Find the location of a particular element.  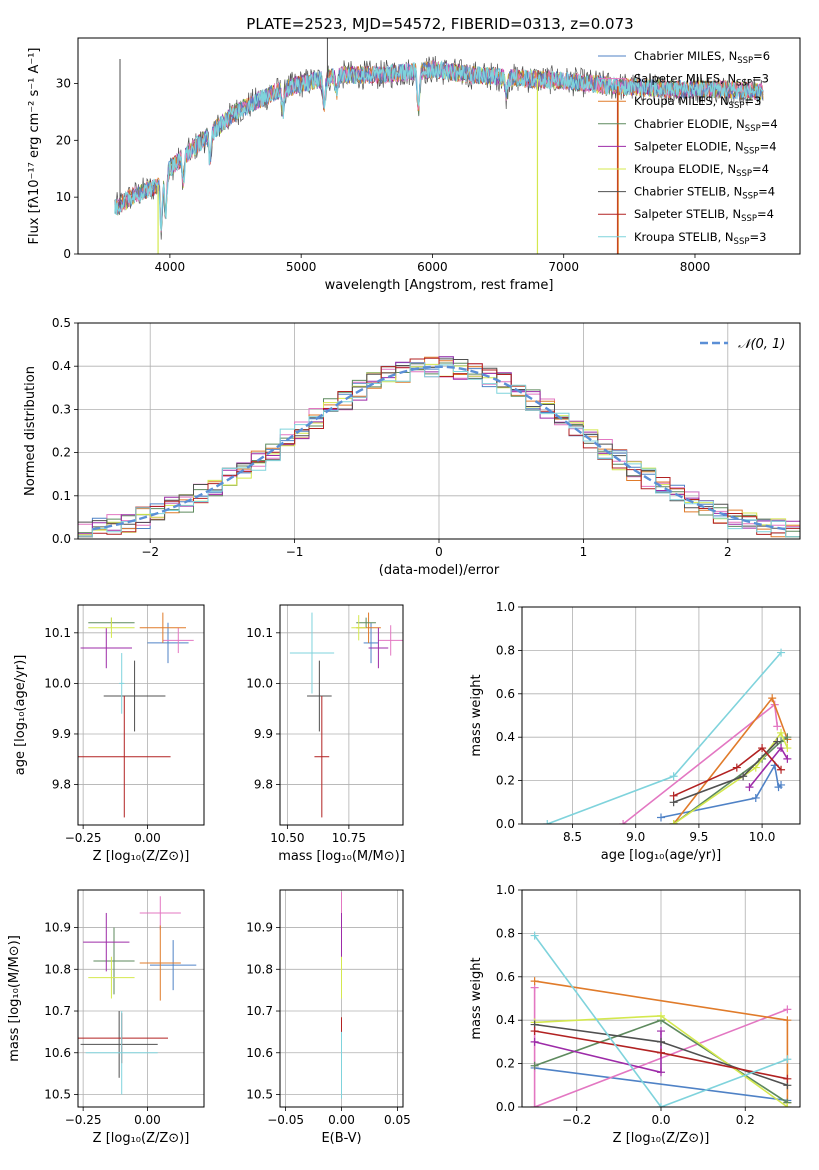

y-tick-label: 0.3 is located at coordinates (61, 409).